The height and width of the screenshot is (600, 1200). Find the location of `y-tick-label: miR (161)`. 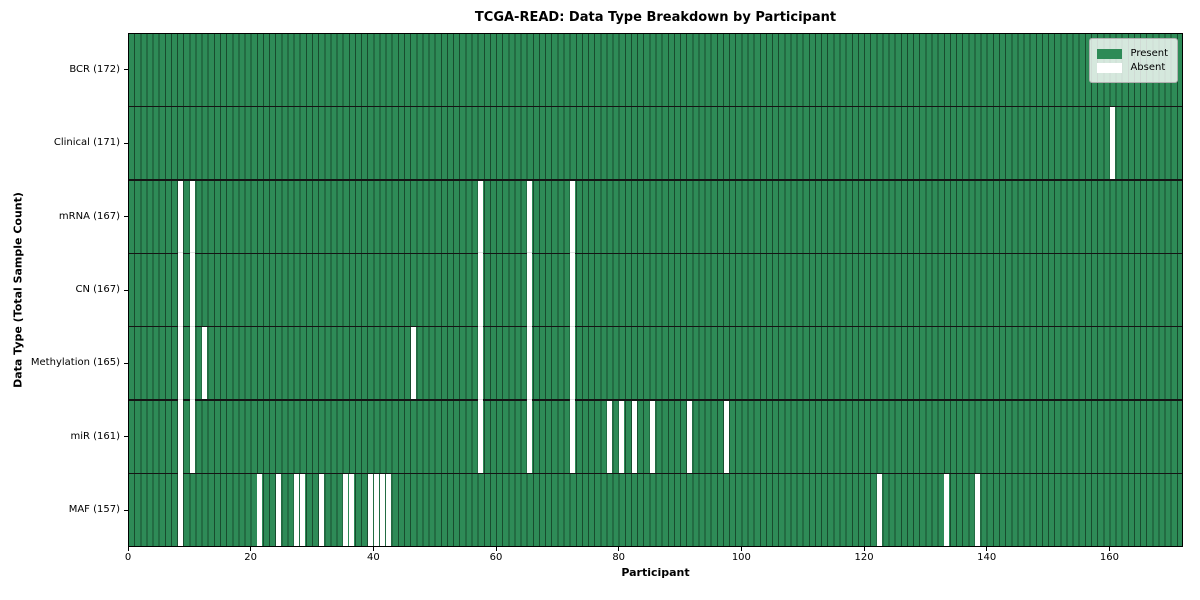

y-tick-label: miR (161) is located at coordinates (95, 436).